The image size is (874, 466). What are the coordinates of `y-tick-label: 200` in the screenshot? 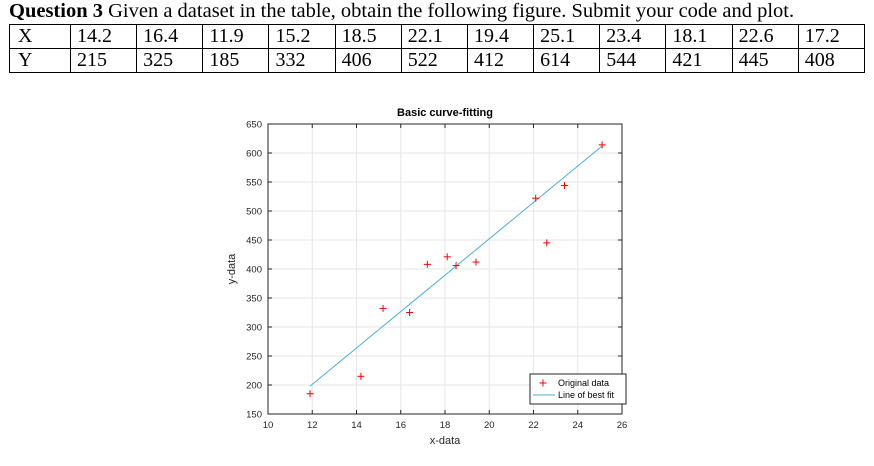 It's located at (254, 386).